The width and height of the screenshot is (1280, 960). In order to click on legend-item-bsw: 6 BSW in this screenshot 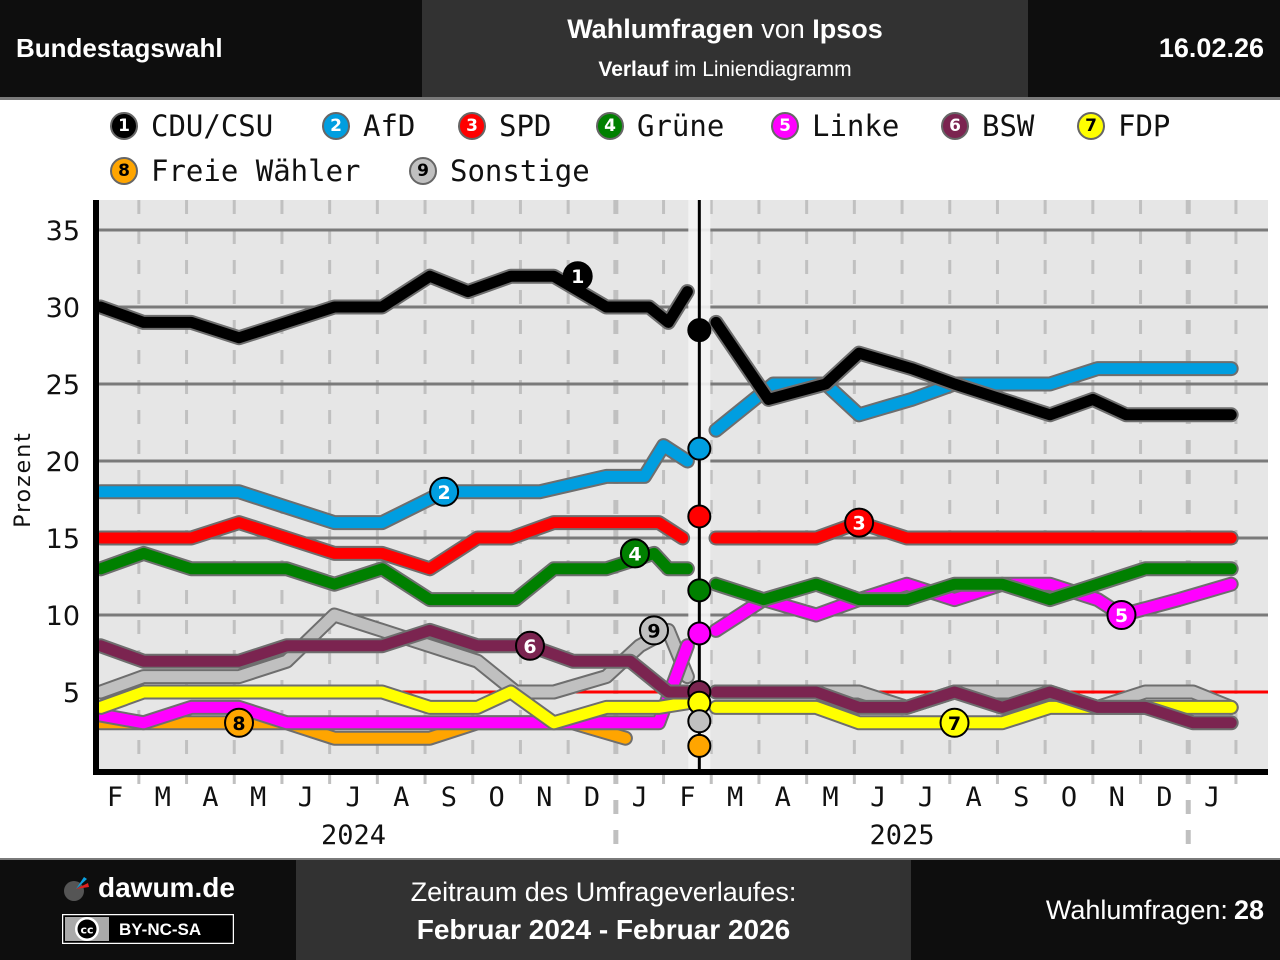, I will do `click(987, 126)`.